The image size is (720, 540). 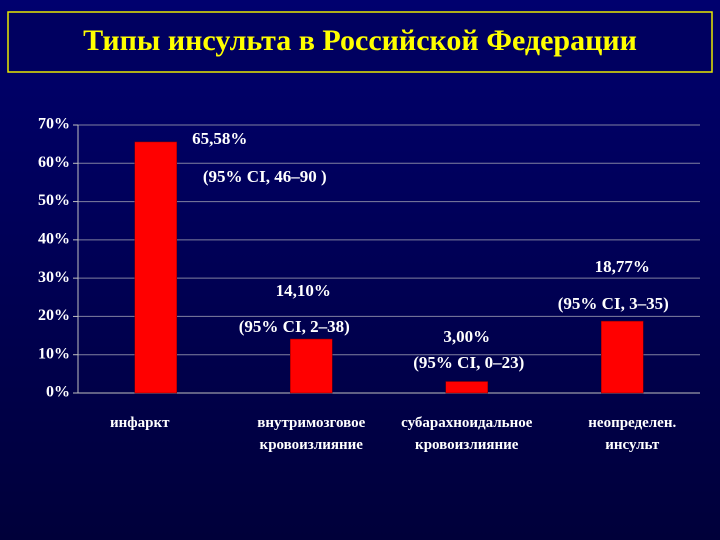 What do you see at coordinates (265, 176) in the screenshot?
I see `annotation: (95% CI, 46–90 )` at bounding box center [265, 176].